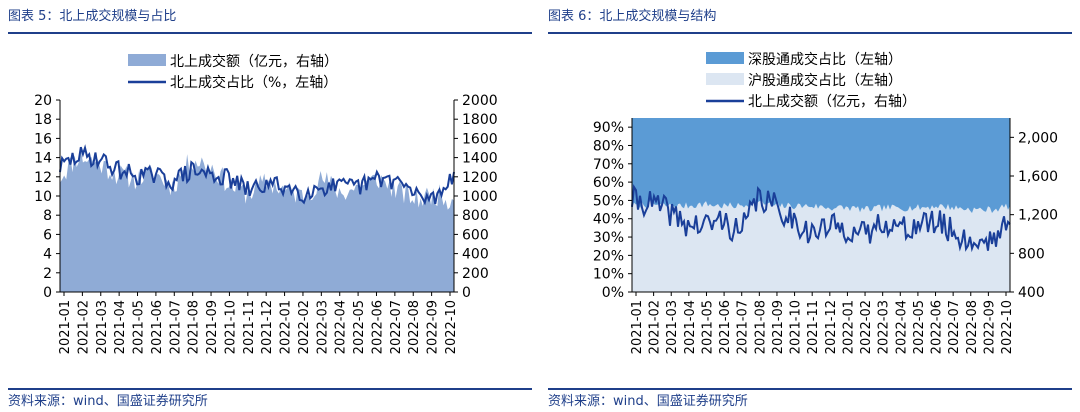 This screenshot has height=412, width=1080. Describe the element at coordinates (480, 159) in the screenshot. I see `right-y-tick-label: 1400` at that location.